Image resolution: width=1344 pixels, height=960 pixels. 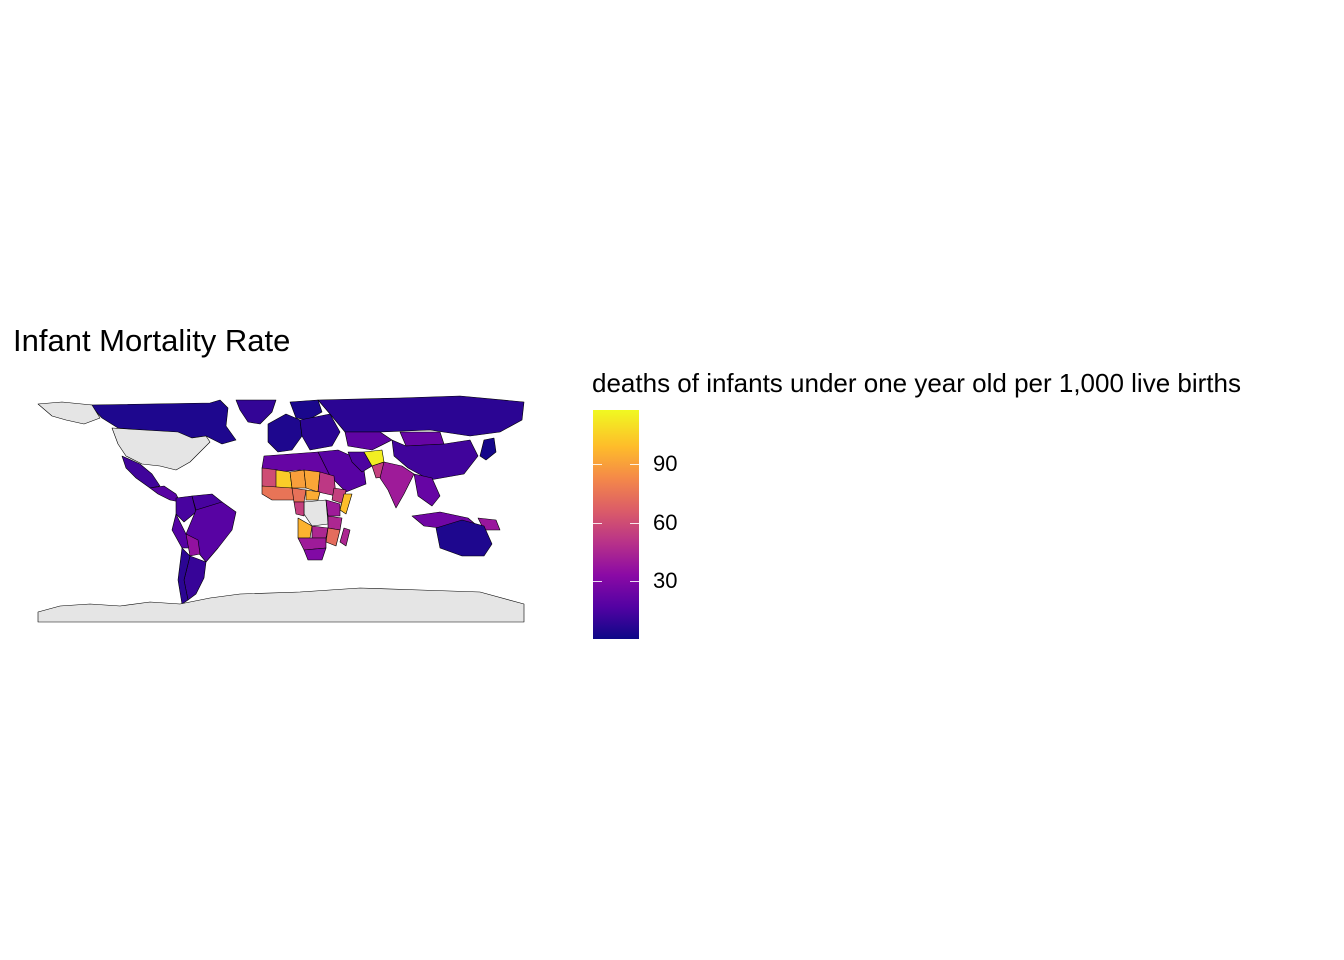 I want to click on region-madagascar, so click(x=345, y=537).